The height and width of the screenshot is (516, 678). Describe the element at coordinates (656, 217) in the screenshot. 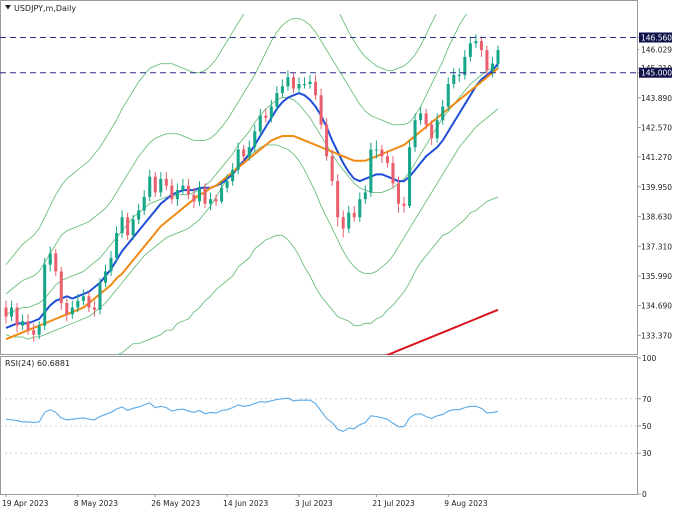

I see `price-tick-label: 138.630` at that location.